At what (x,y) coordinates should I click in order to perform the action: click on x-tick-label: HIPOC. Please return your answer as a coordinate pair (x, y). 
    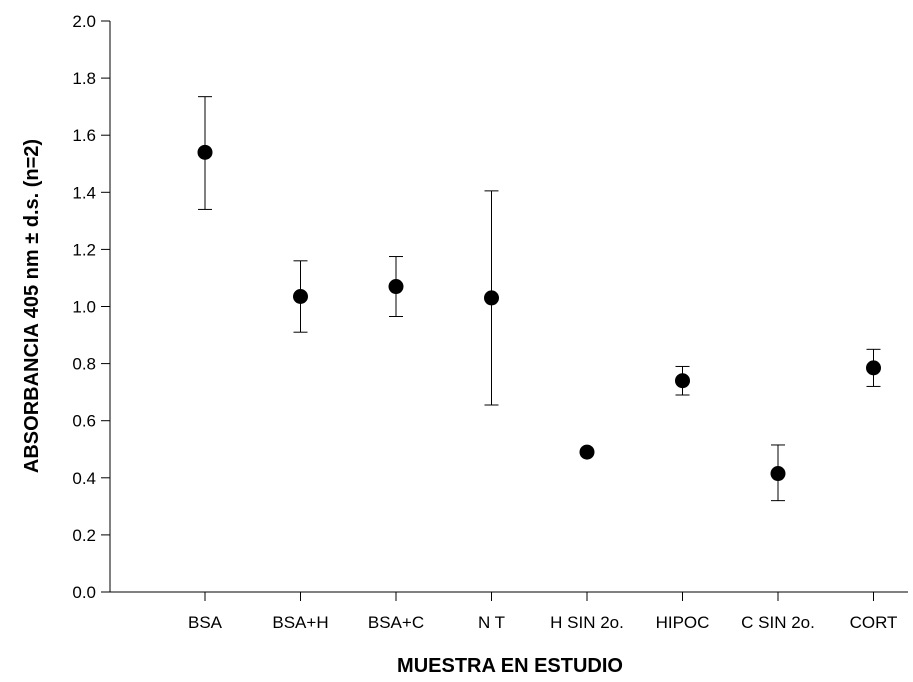
    Looking at the image, I should click on (683, 622).